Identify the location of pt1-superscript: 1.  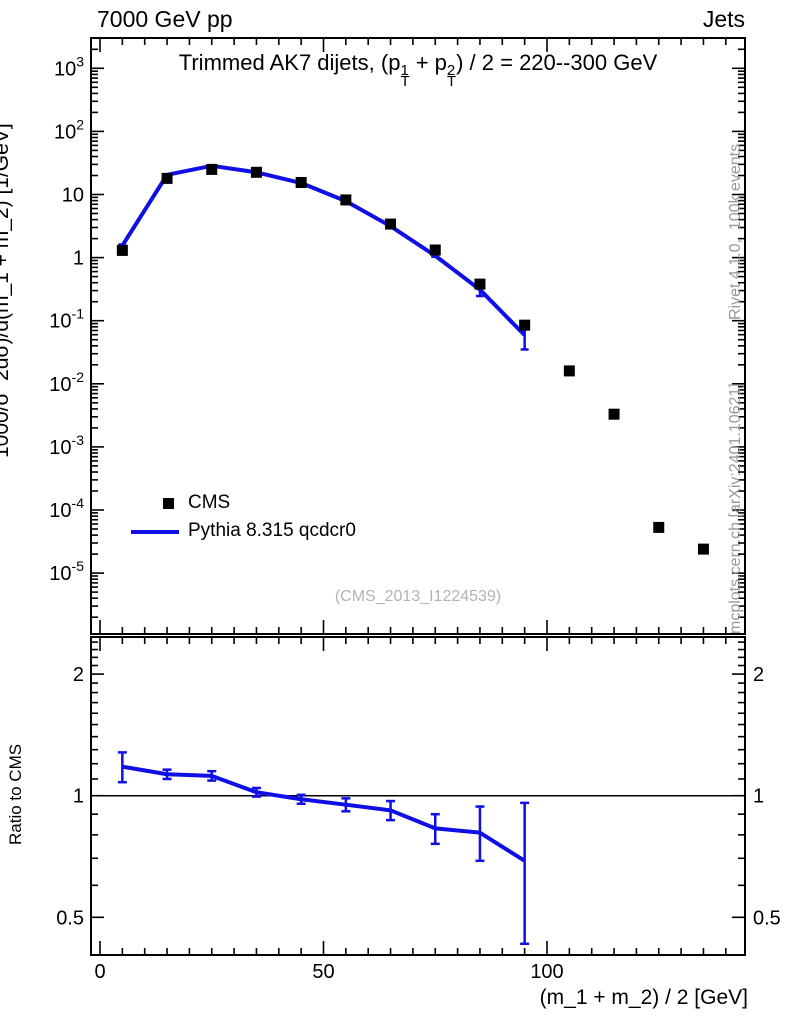
(404, 70).